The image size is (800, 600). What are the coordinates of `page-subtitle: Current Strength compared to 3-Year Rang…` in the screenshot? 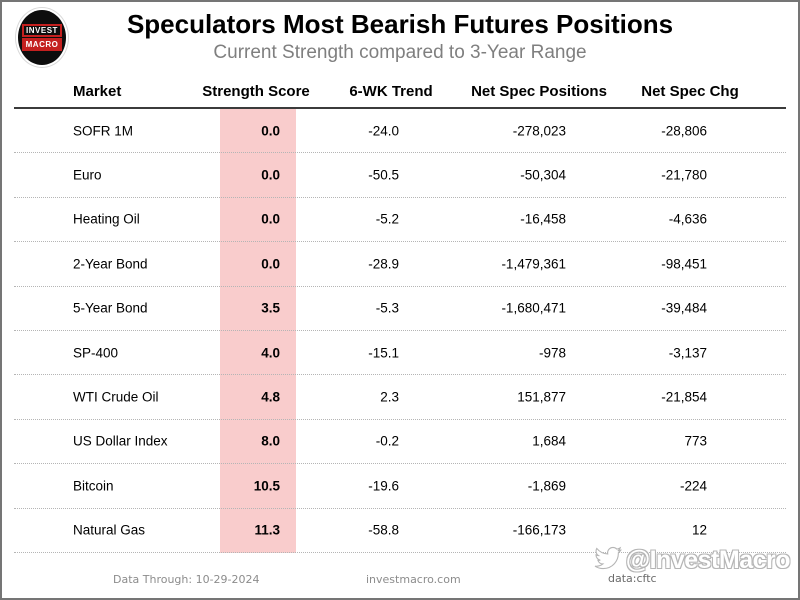 It's located at (400, 52).